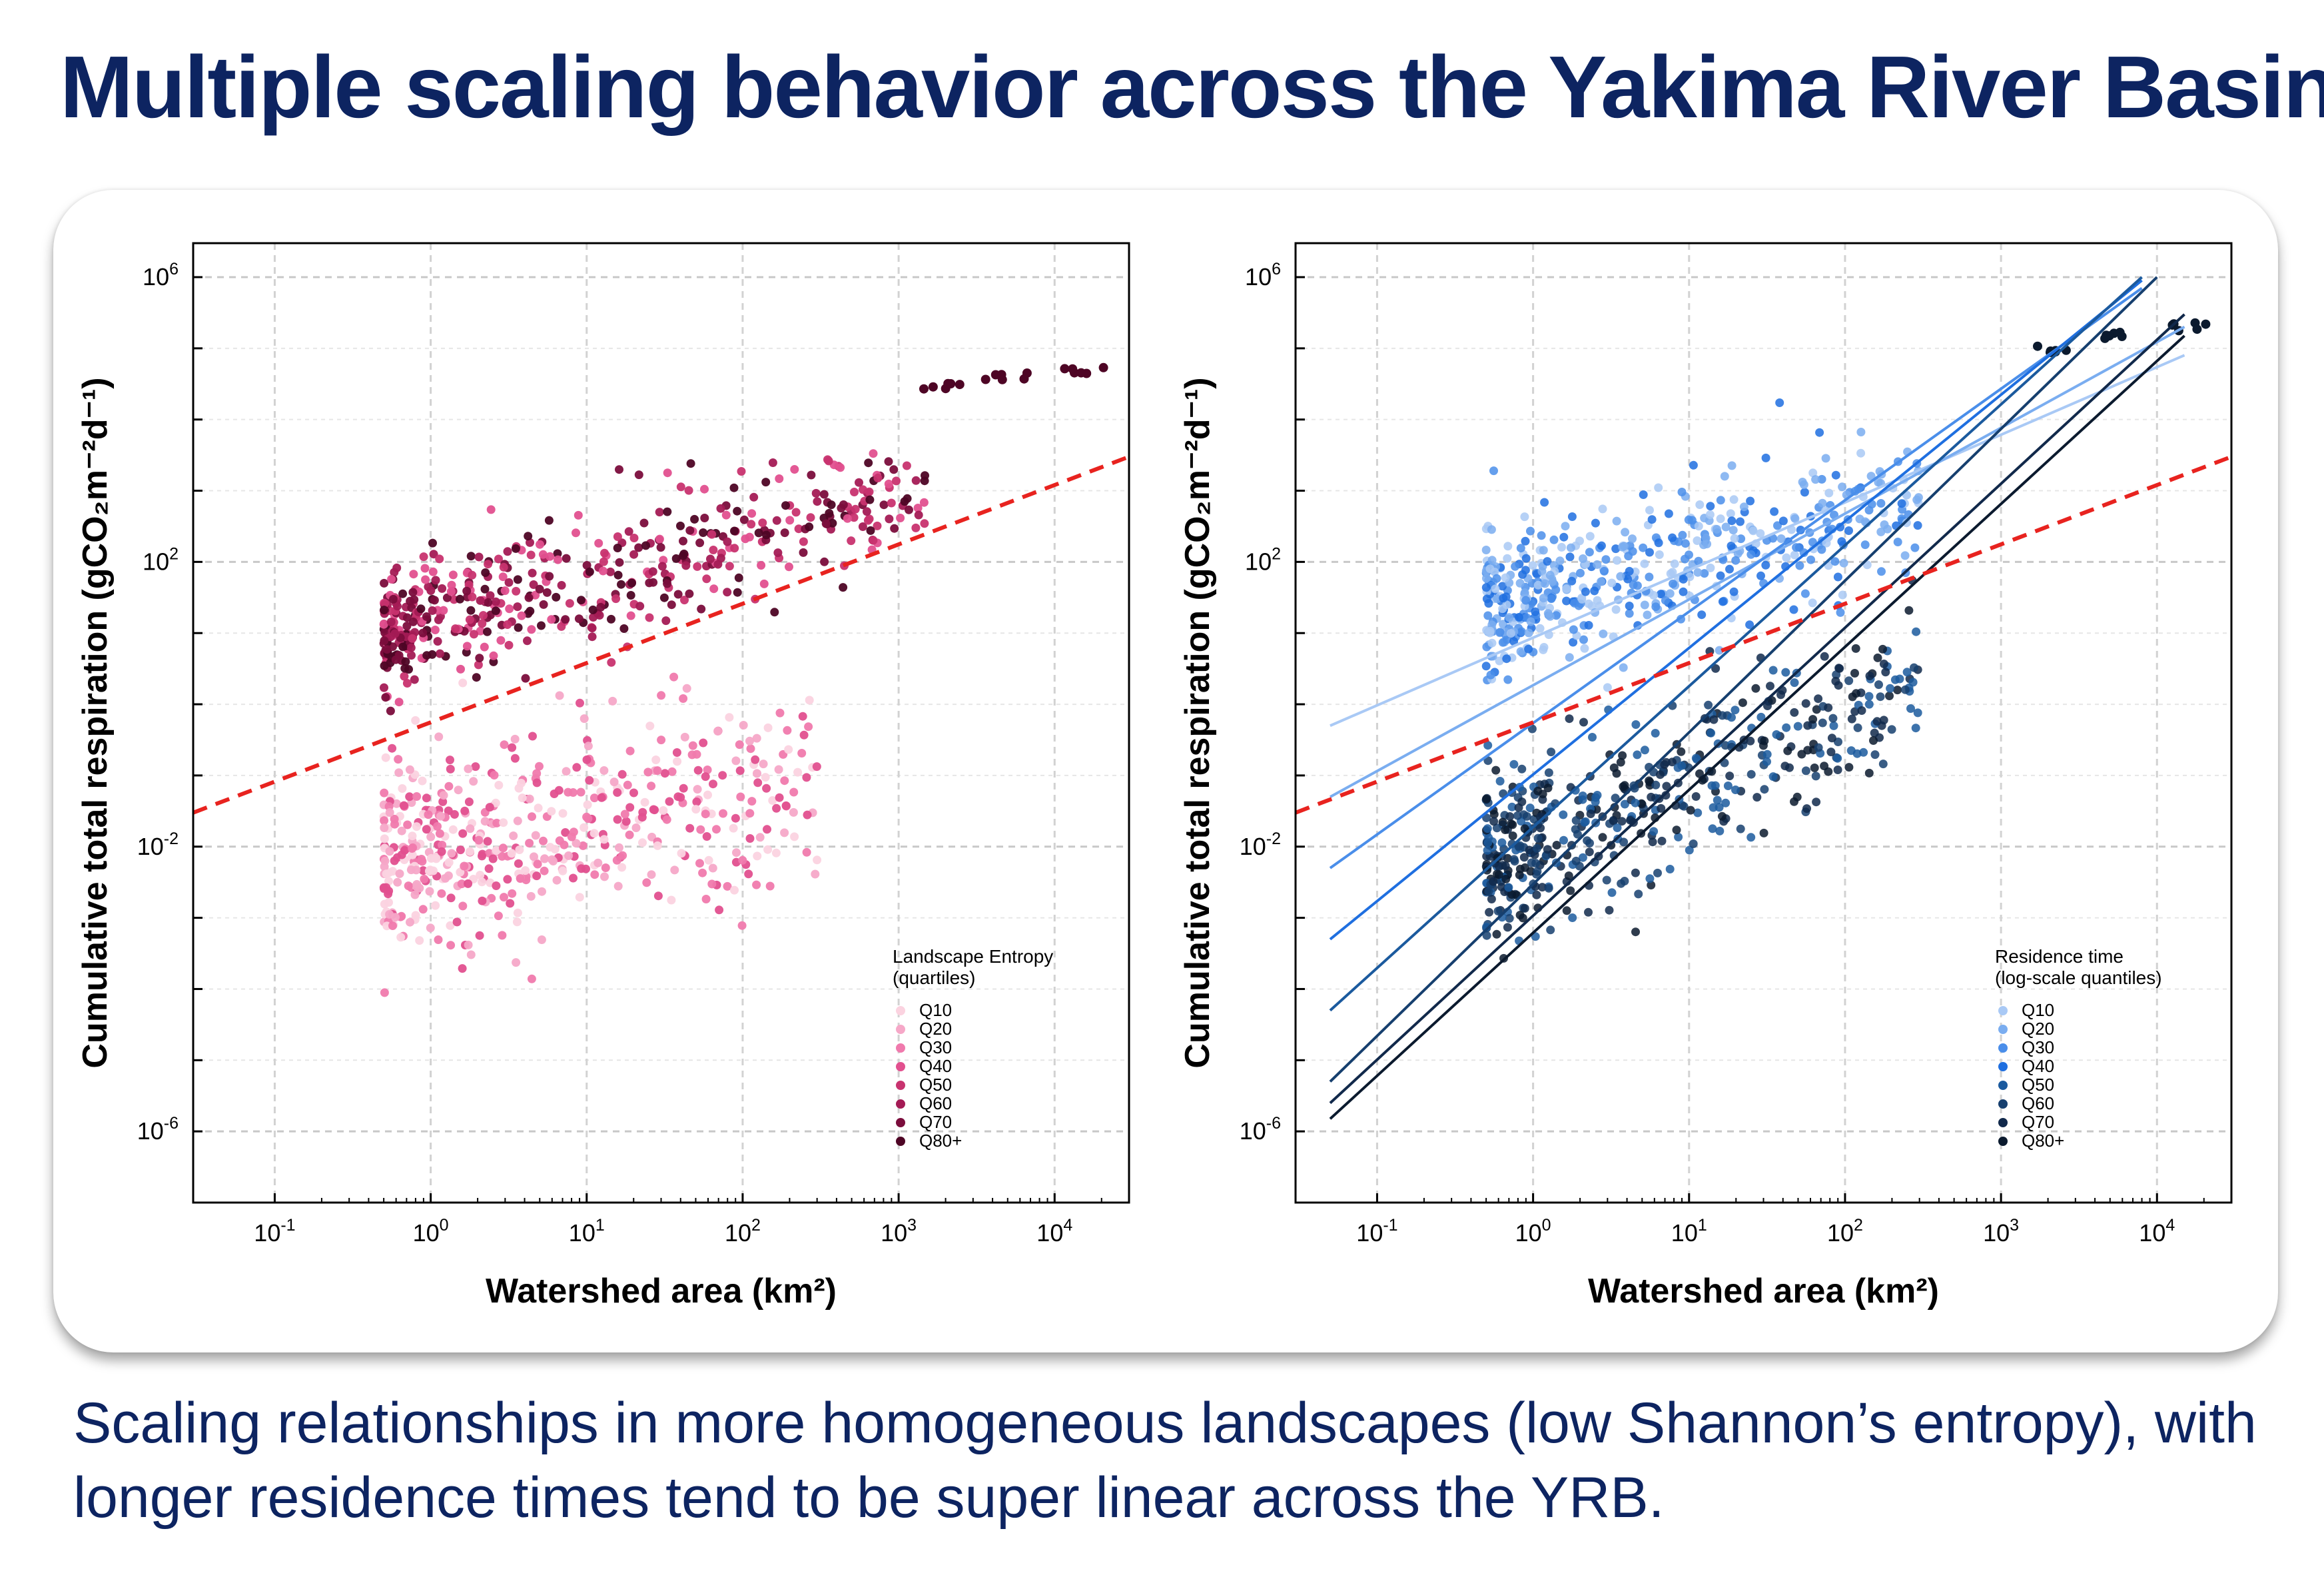 The image size is (2324, 1577). I want to click on legend-entry: Q10, so click(2038, 1010).